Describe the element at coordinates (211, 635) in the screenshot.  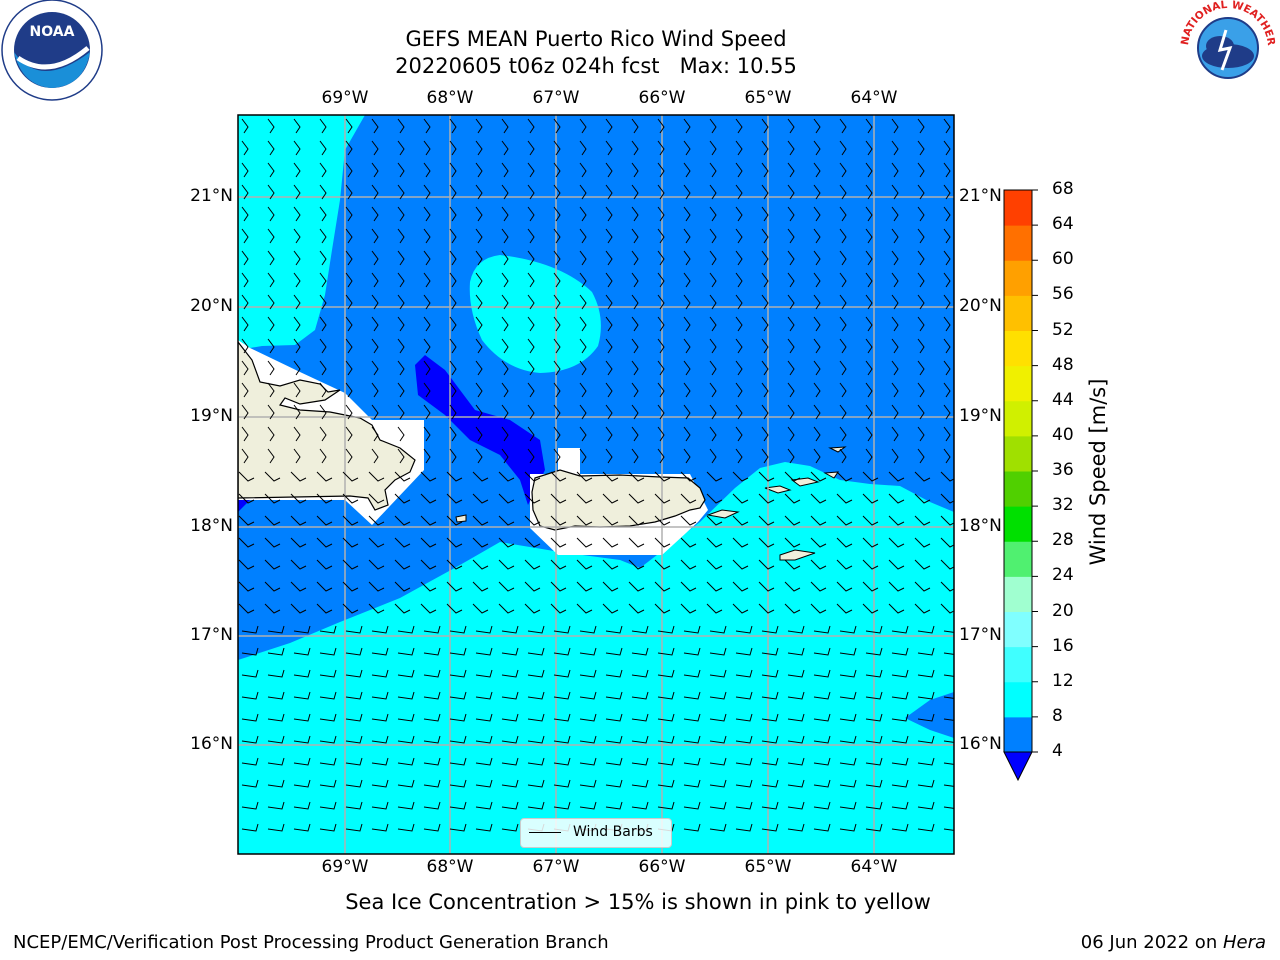
I see `lat-label-left-4: 17°N` at that location.